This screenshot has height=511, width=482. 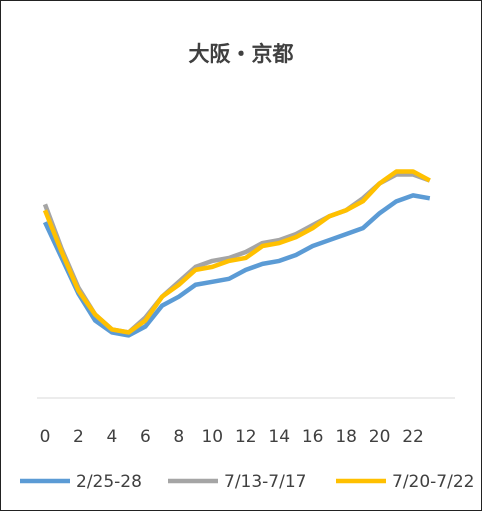 I want to click on x-tick-label: 20, so click(x=380, y=437).